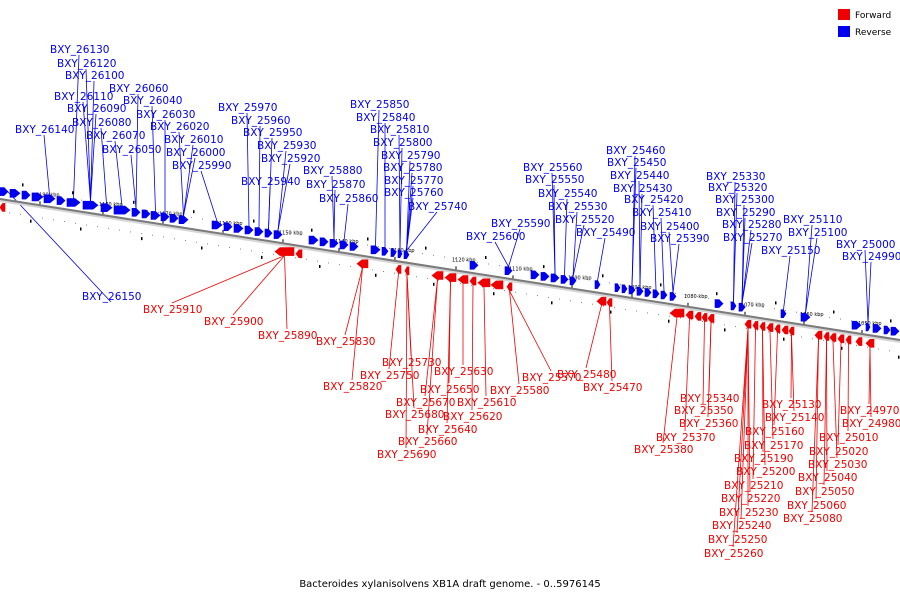  Describe the element at coordinates (389, 376) in the screenshot. I see `forward-gene-label: BXY_25750` at that location.